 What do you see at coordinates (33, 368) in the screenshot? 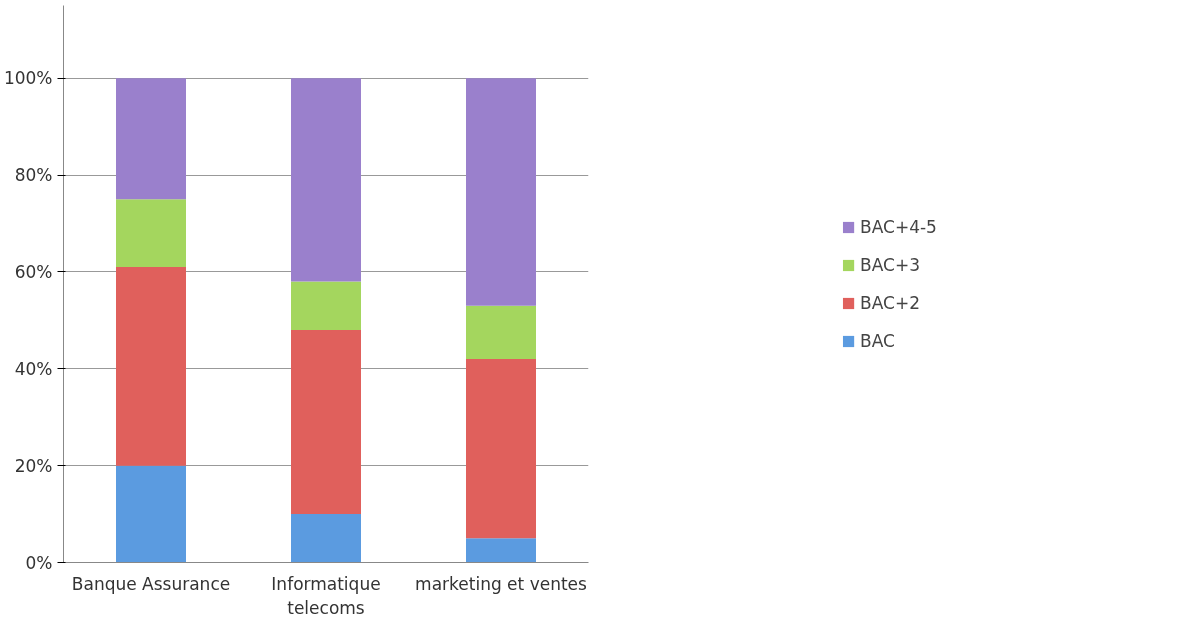
I see `y-tick-label: 40%` at bounding box center [33, 368].